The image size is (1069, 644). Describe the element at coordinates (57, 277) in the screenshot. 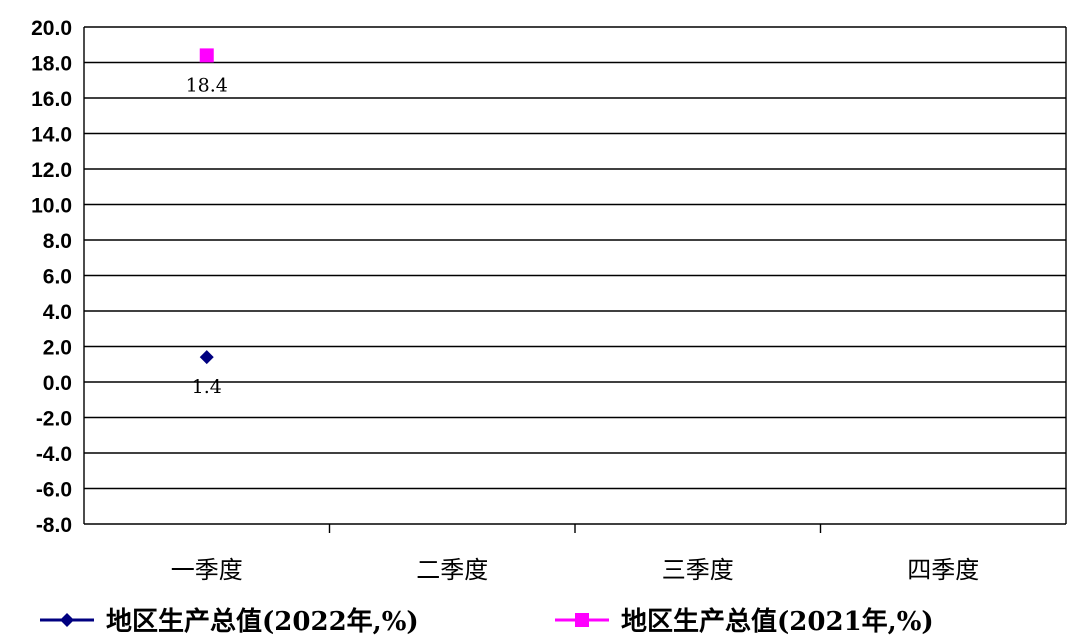

I see `y-tick-label: 6.0` at that location.